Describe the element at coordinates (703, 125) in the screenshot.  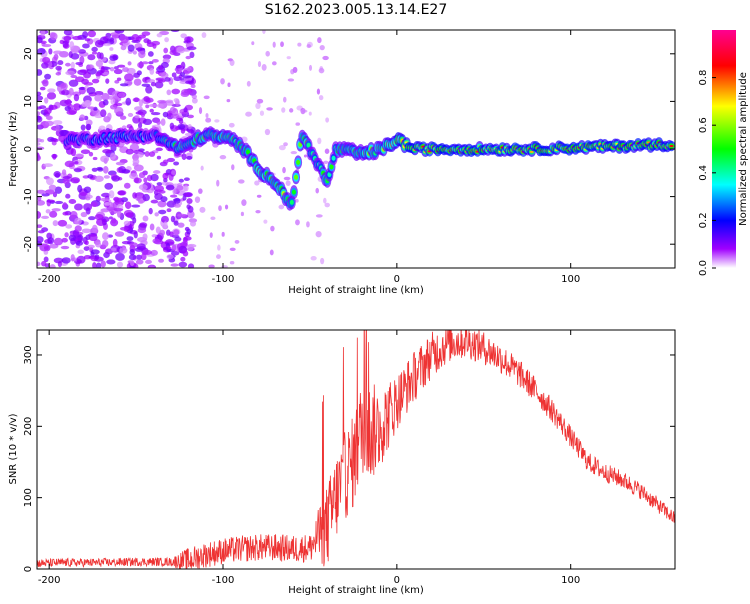
I see `colorbar-tick-label: 0.6` at that location.